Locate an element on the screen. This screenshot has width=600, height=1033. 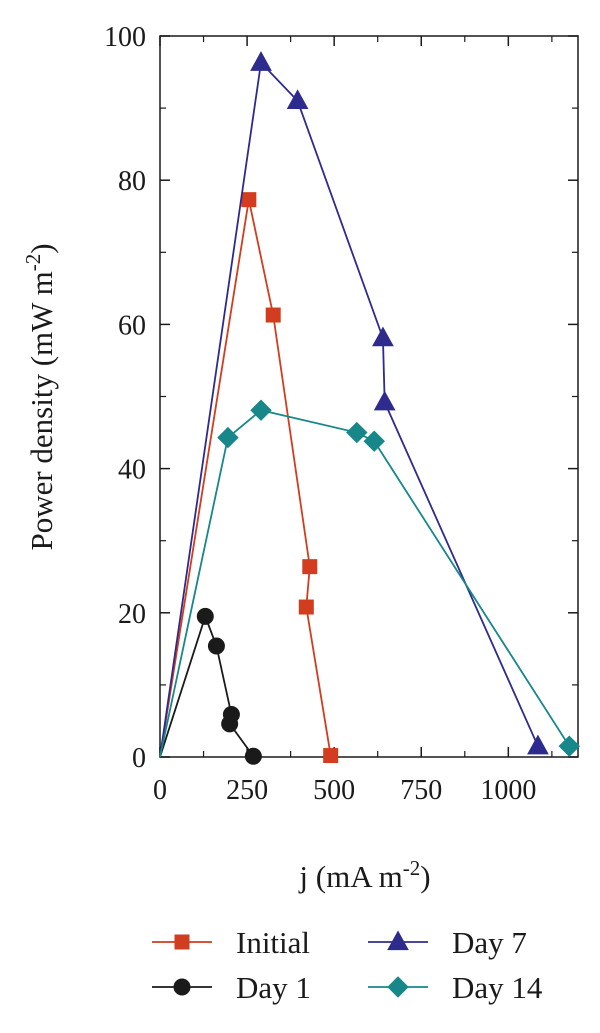
x-axis-title: j (mA m-2) is located at coordinates (364, 875).